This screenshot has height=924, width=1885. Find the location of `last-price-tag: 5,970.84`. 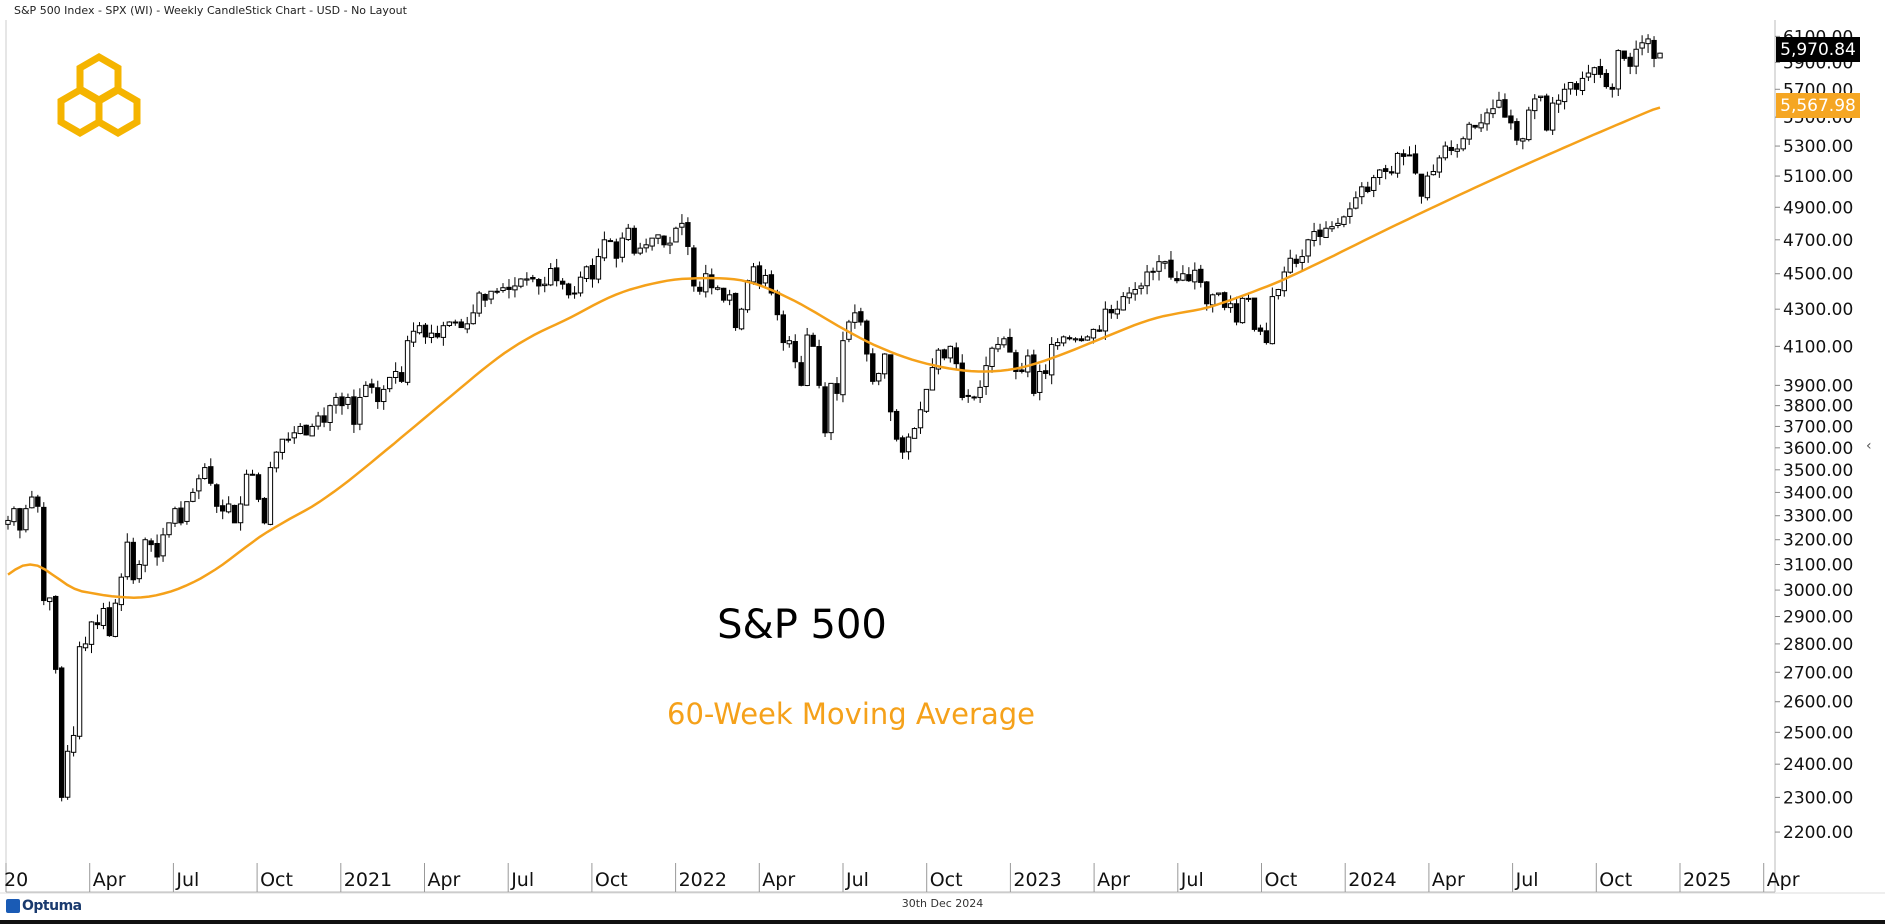

last-price-tag: 5,970.84 is located at coordinates (1818, 49).